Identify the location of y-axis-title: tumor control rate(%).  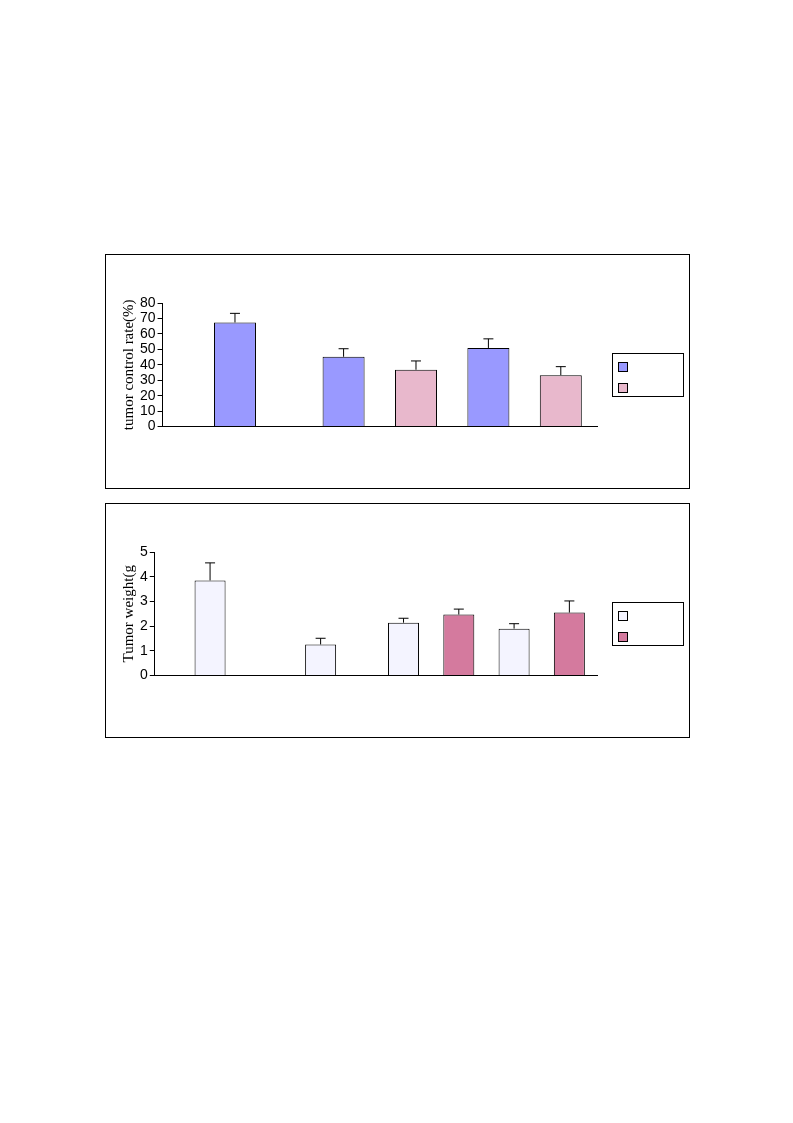
(128, 365).